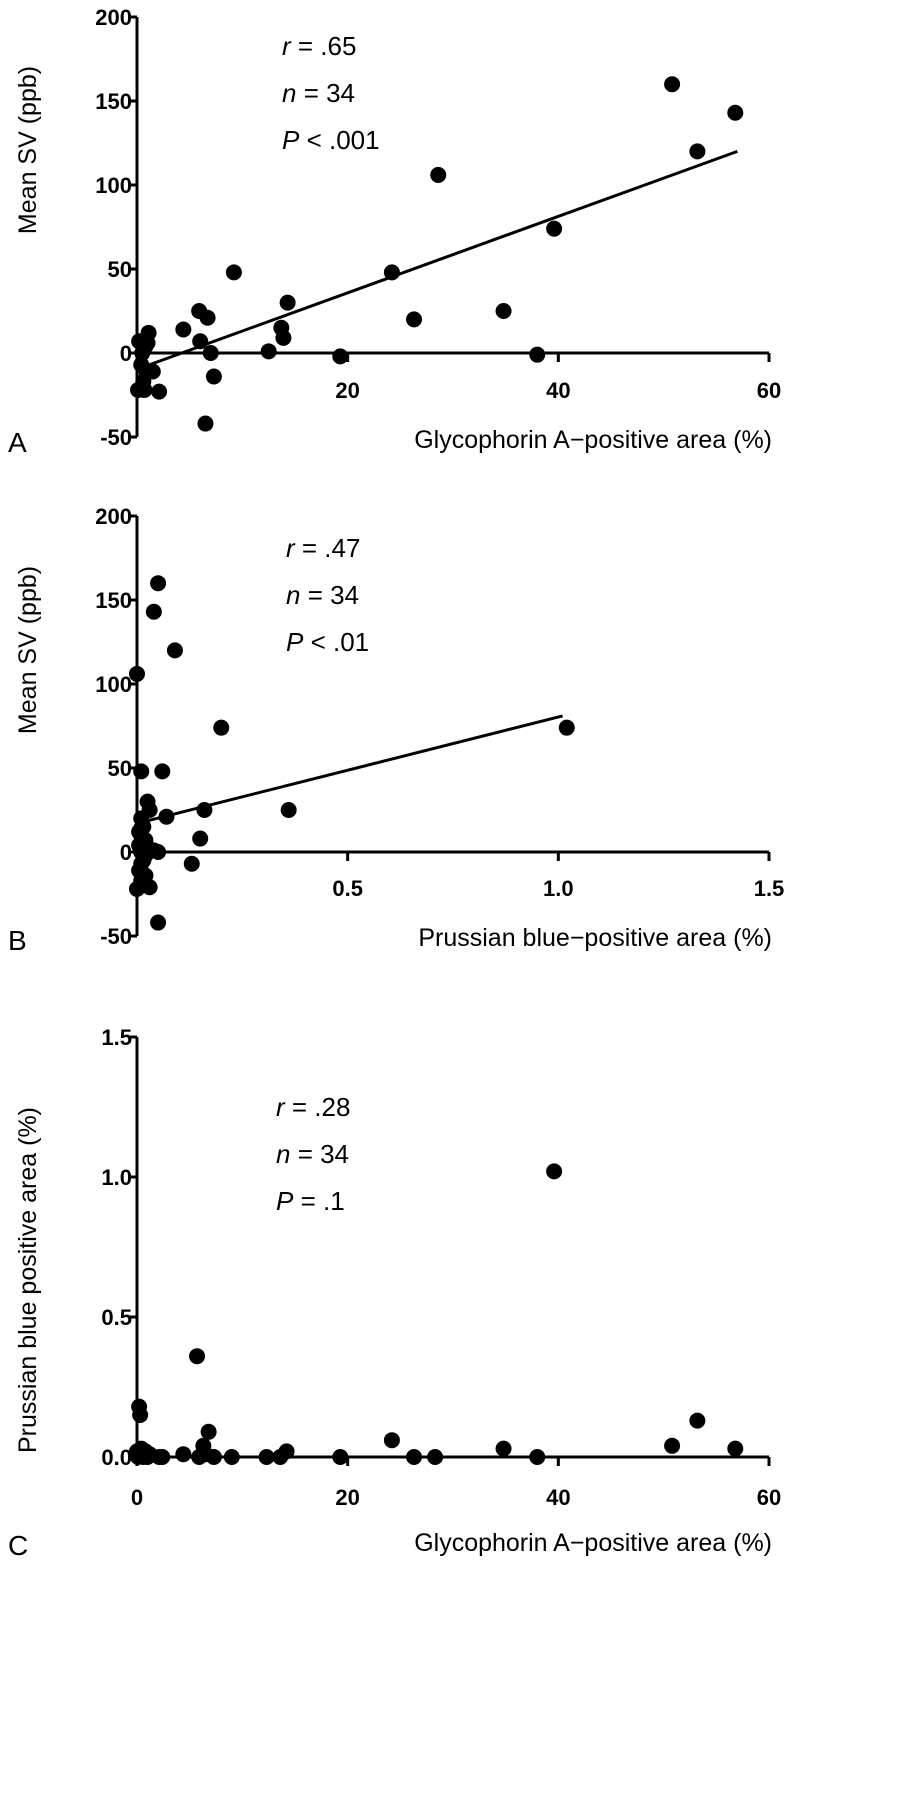  Describe the element at coordinates (116, 1177) in the screenshot. I see `y-tick-label: 1.0` at that location.